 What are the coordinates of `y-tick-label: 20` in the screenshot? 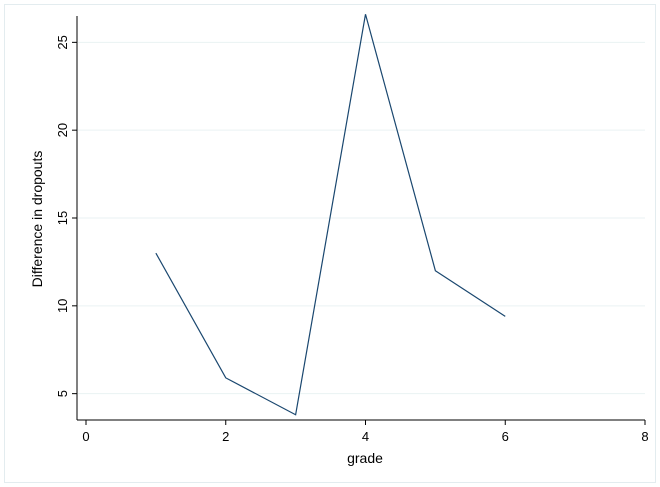 It's located at (62, 130).